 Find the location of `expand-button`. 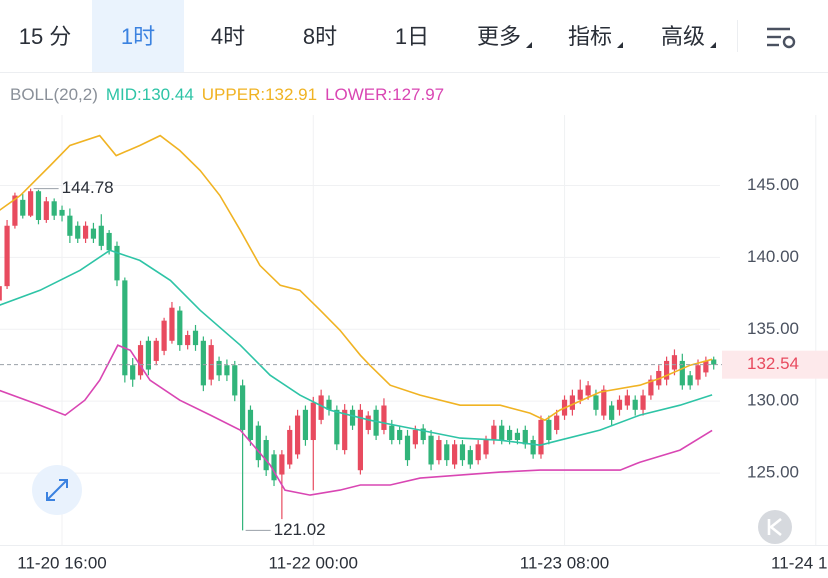

expand-button is located at coordinates (57, 490).